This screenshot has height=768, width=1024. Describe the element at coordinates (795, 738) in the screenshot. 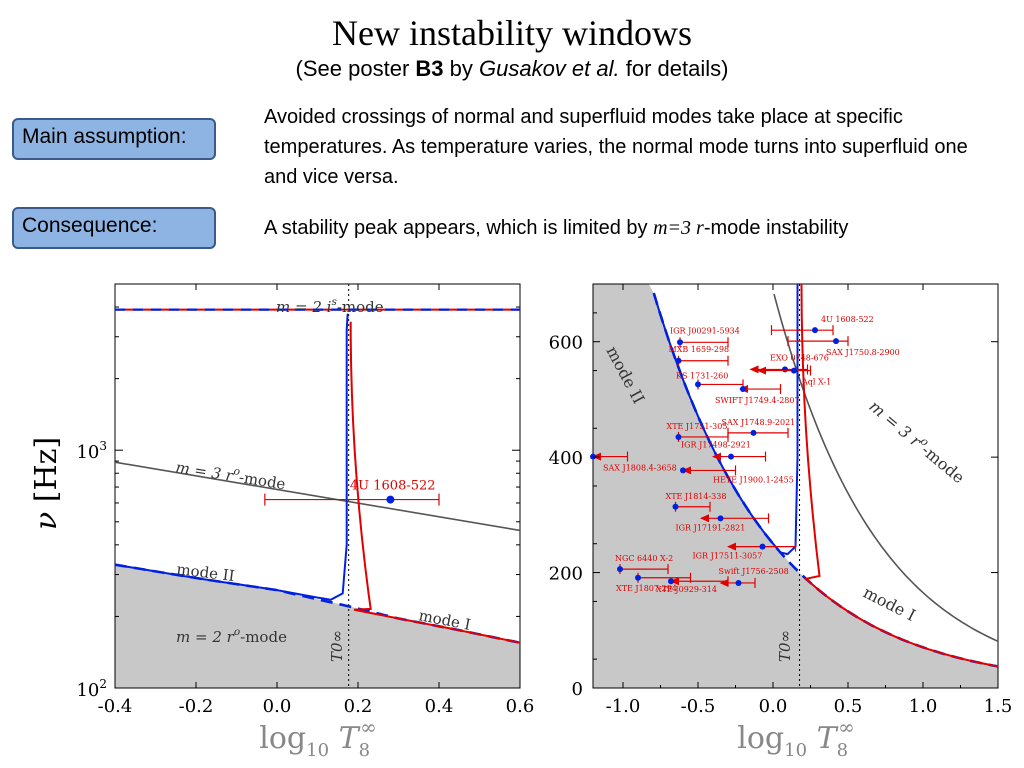

I see `right-x-axis-label: log10 T8∞` at that location.